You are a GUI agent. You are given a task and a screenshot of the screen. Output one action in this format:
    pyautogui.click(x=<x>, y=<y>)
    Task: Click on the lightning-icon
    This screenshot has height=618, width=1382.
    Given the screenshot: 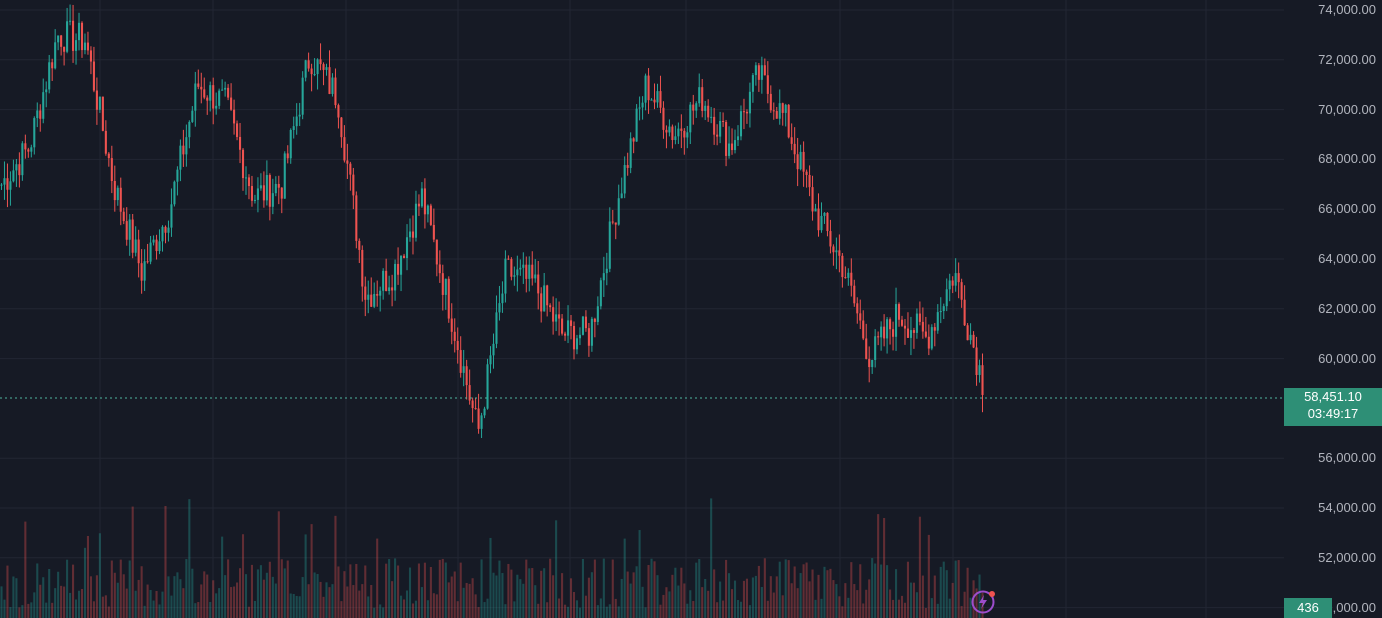 What is the action you would take?
    pyautogui.click(x=983, y=602)
    